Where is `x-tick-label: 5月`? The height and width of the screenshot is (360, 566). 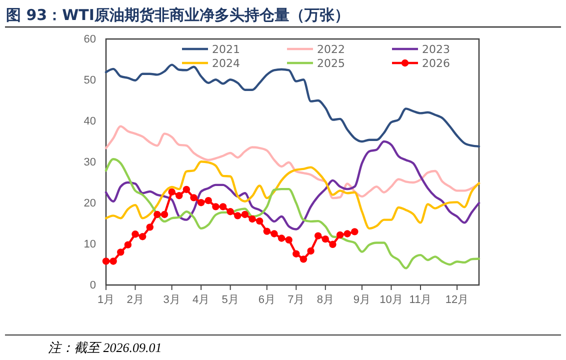 x-tick-label: 5月 is located at coordinates (230, 300).